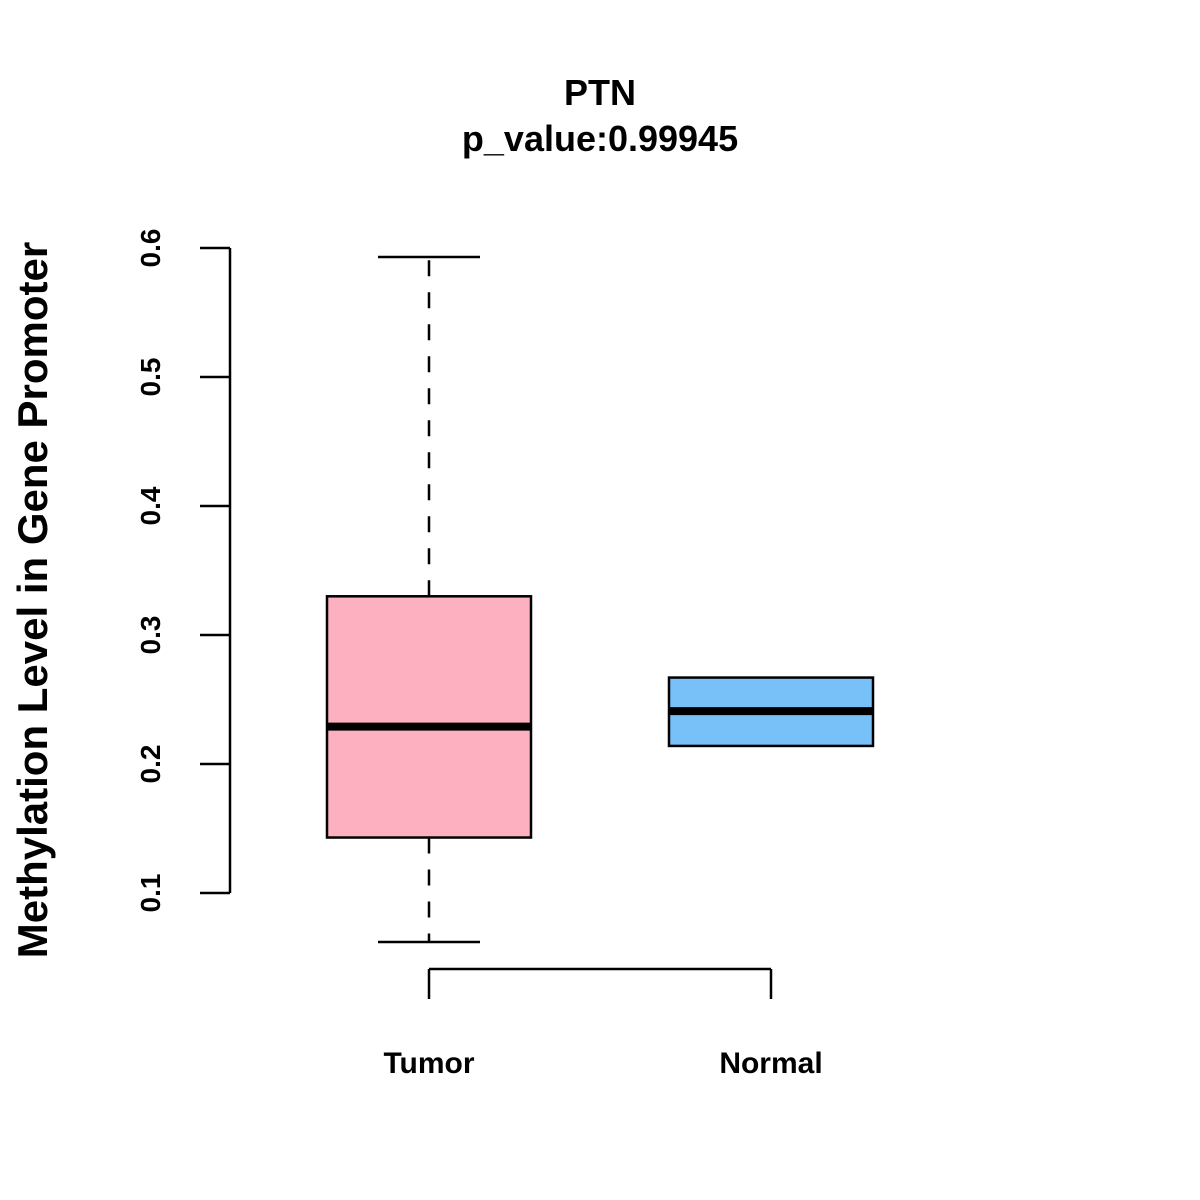  What do you see at coordinates (603, 1023) in the screenshot?
I see `x-axis: Tumor Normal` at bounding box center [603, 1023].